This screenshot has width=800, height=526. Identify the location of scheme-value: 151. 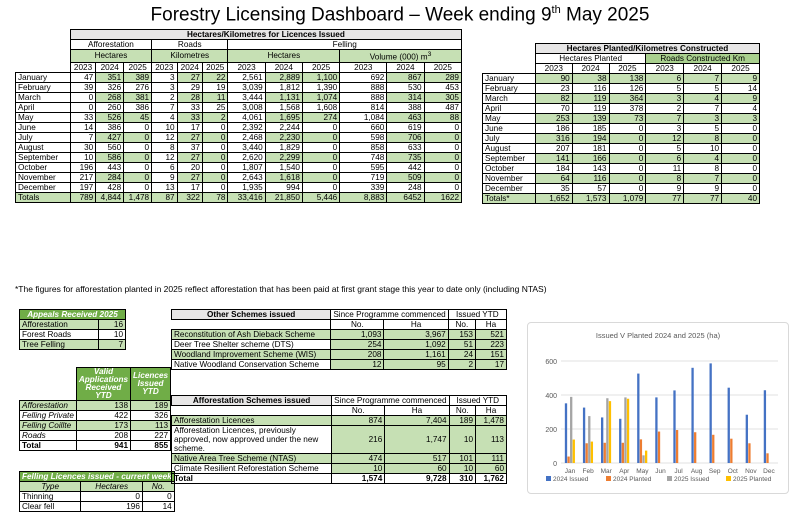
(491, 354).